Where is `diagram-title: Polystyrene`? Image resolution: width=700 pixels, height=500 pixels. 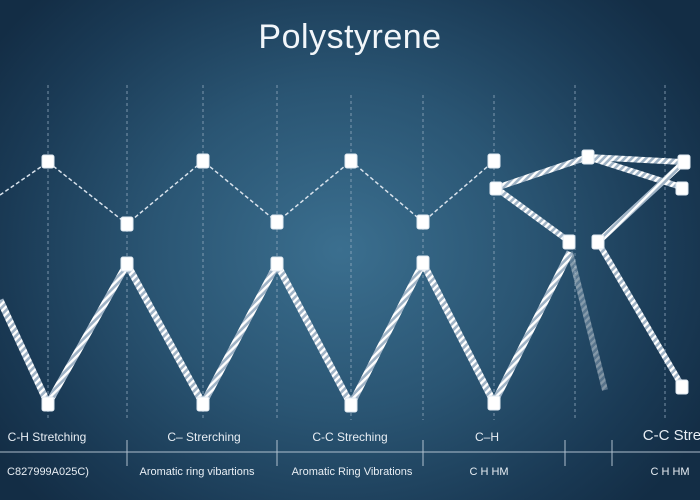
diagram-title: Polystyrene is located at coordinates (350, 37).